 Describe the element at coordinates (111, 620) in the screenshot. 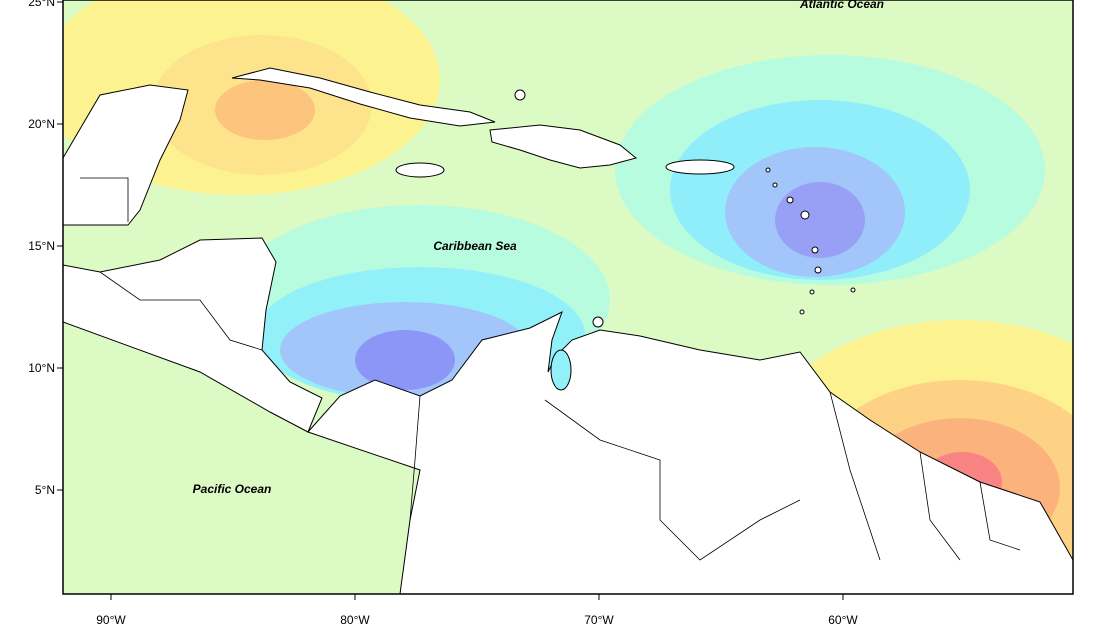

I see `lon-tick-label: 90°W` at that location.